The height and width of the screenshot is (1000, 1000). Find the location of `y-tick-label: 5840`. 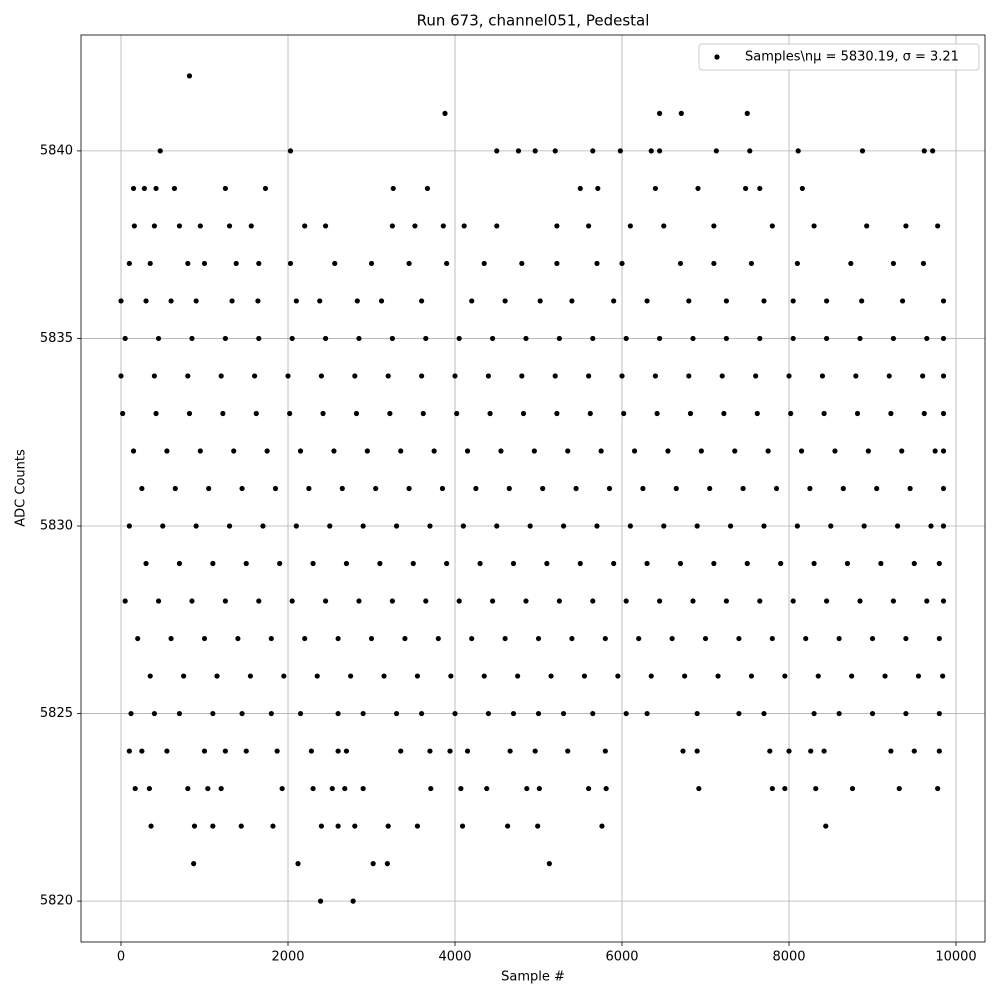

y-tick-label: 5840 is located at coordinates (56, 150).